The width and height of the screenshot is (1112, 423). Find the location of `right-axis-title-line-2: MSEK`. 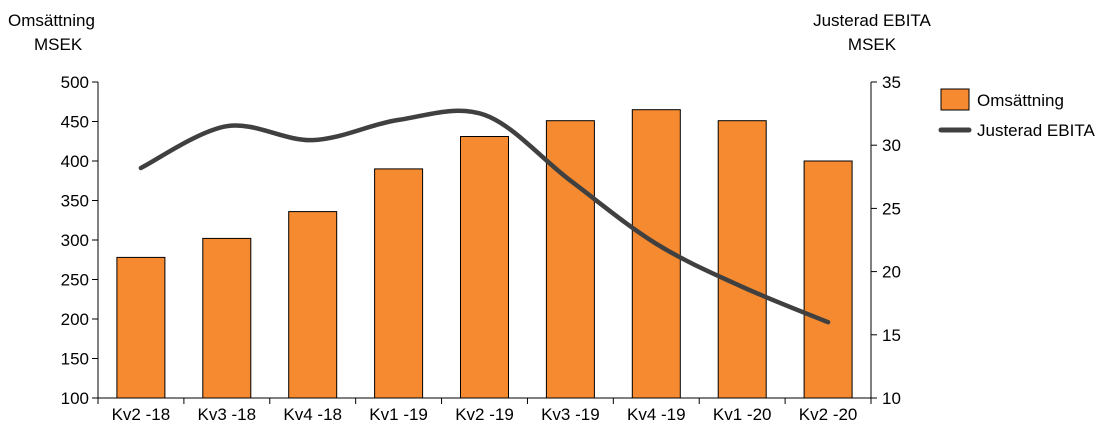

right-axis-title-line-2: MSEK is located at coordinates (872, 44).